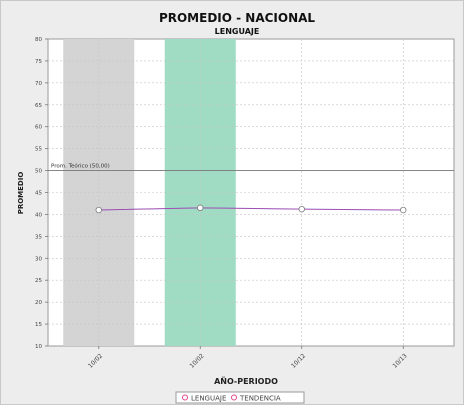 This screenshot has width=464, height=408. Describe the element at coordinates (38, 40) in the screenshot. I see `y-tick-label: 80` at that location.